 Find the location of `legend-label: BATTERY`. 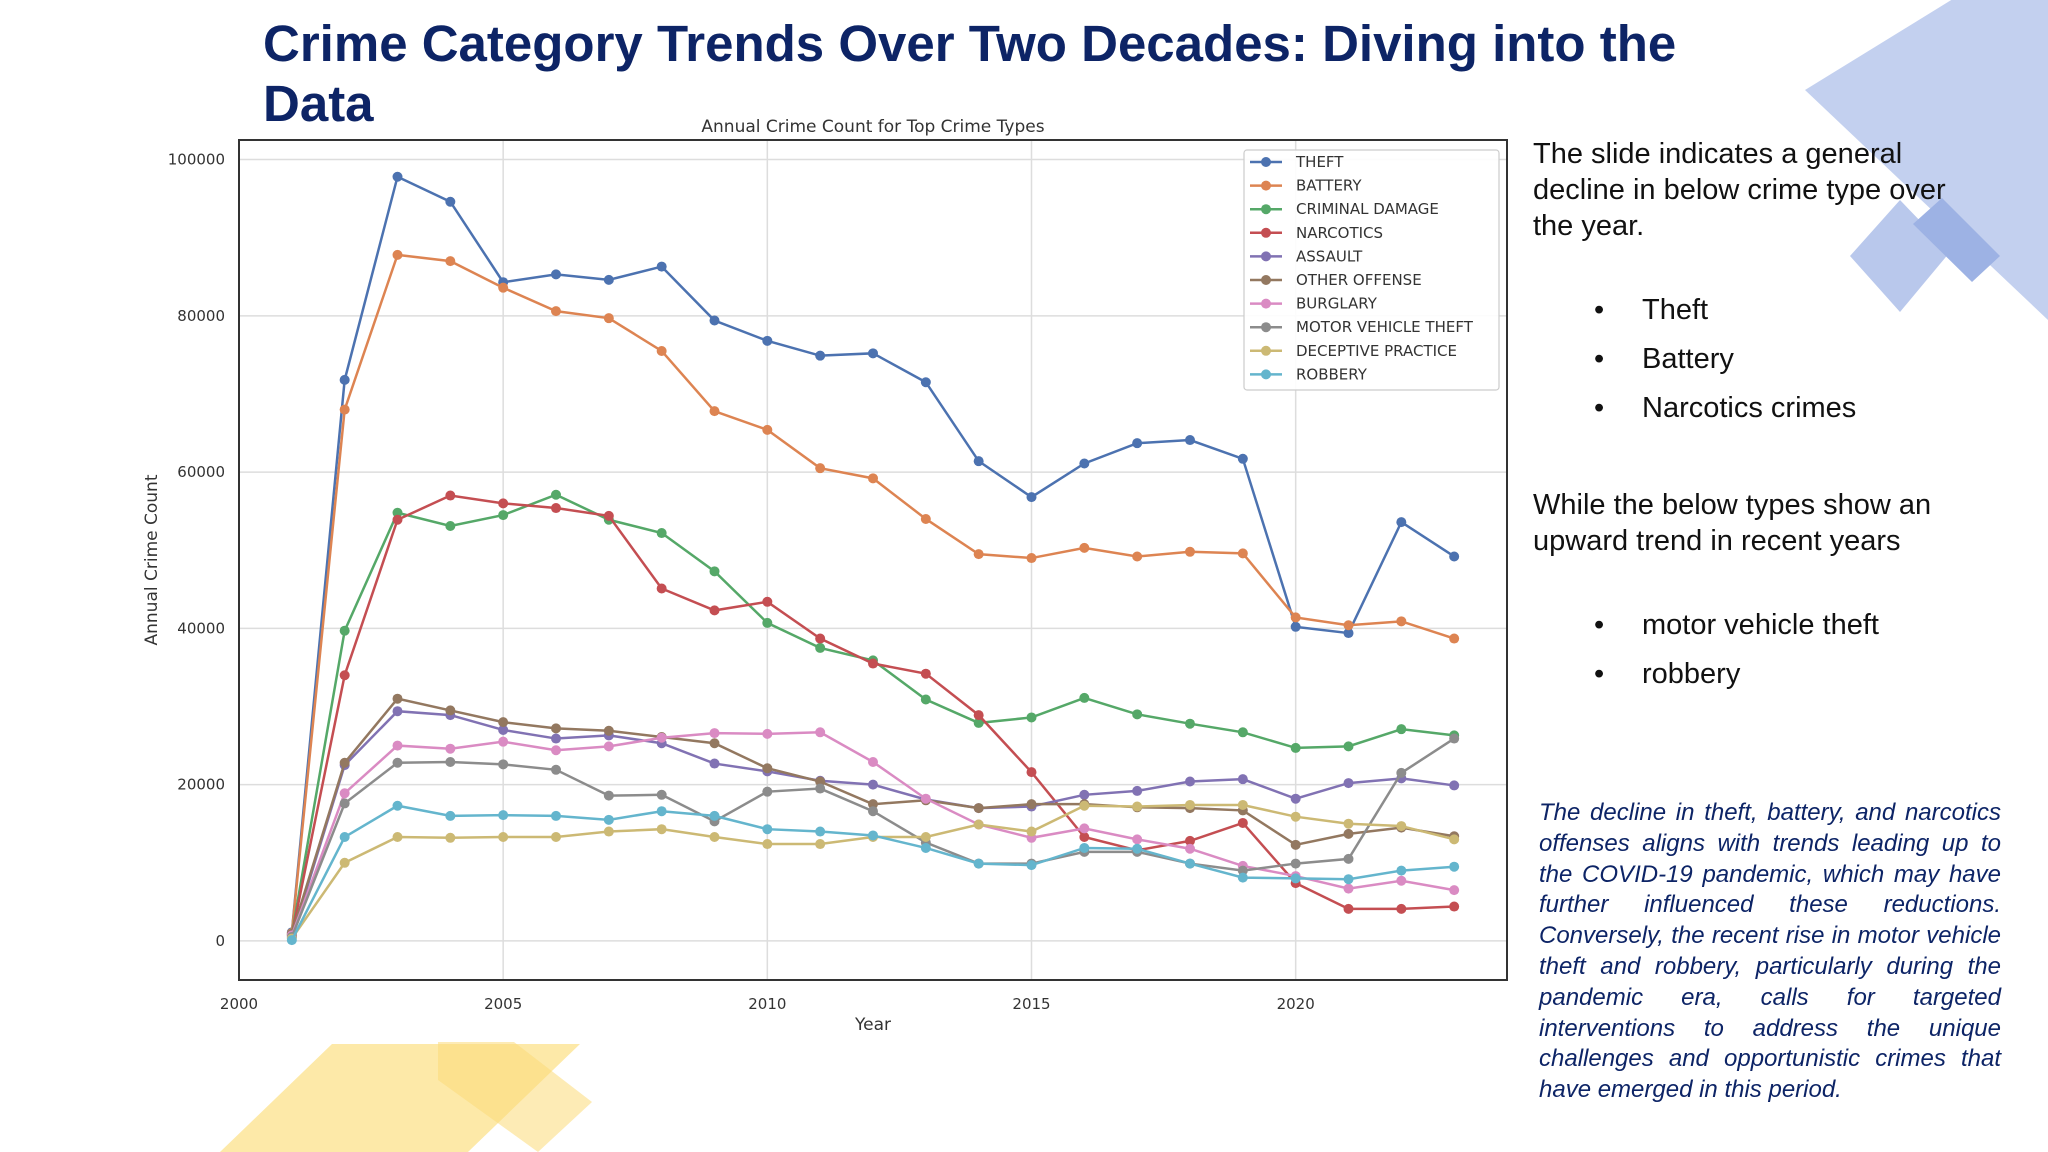

legend-label: BATTERY is located at coordinates (1329, 186).